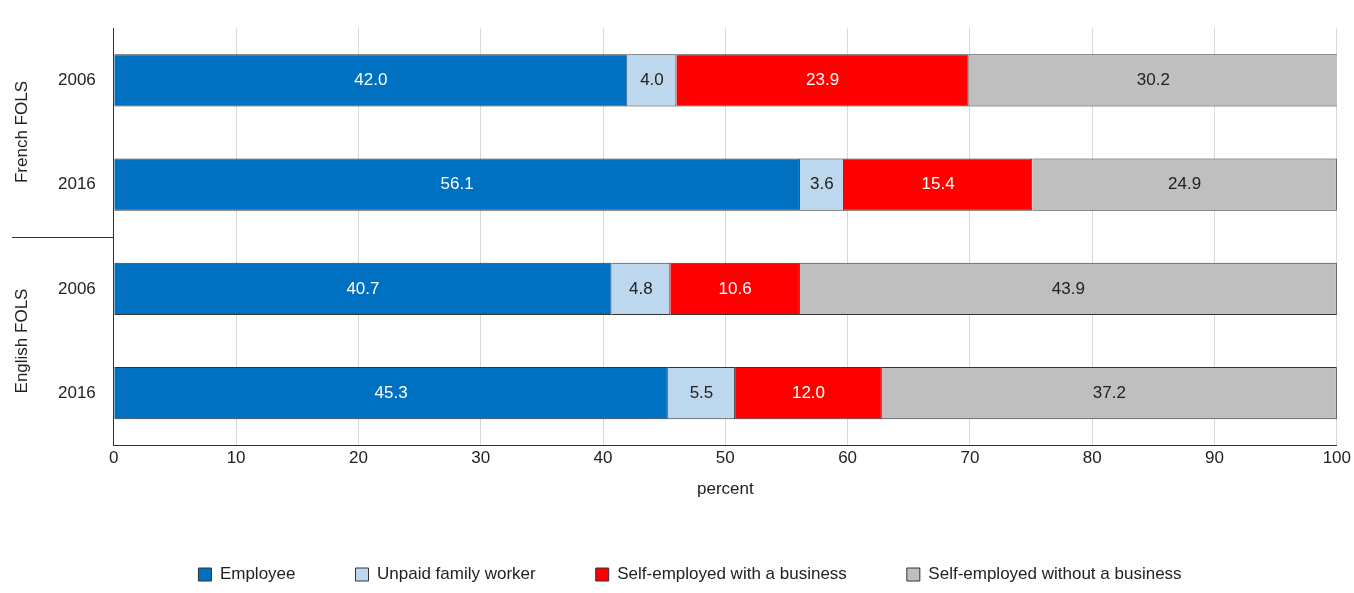  What do you see at coordinates (22, 132) in the screenshot?
I see `text: French FOLS` at bounding box center [22, 132].